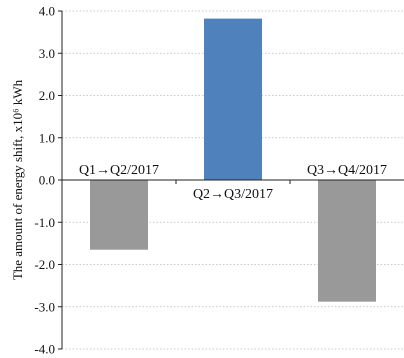  Describe the element at coordinates (47, 137) in the screenshot. I see `y-tick-label: 1.0` at that location.